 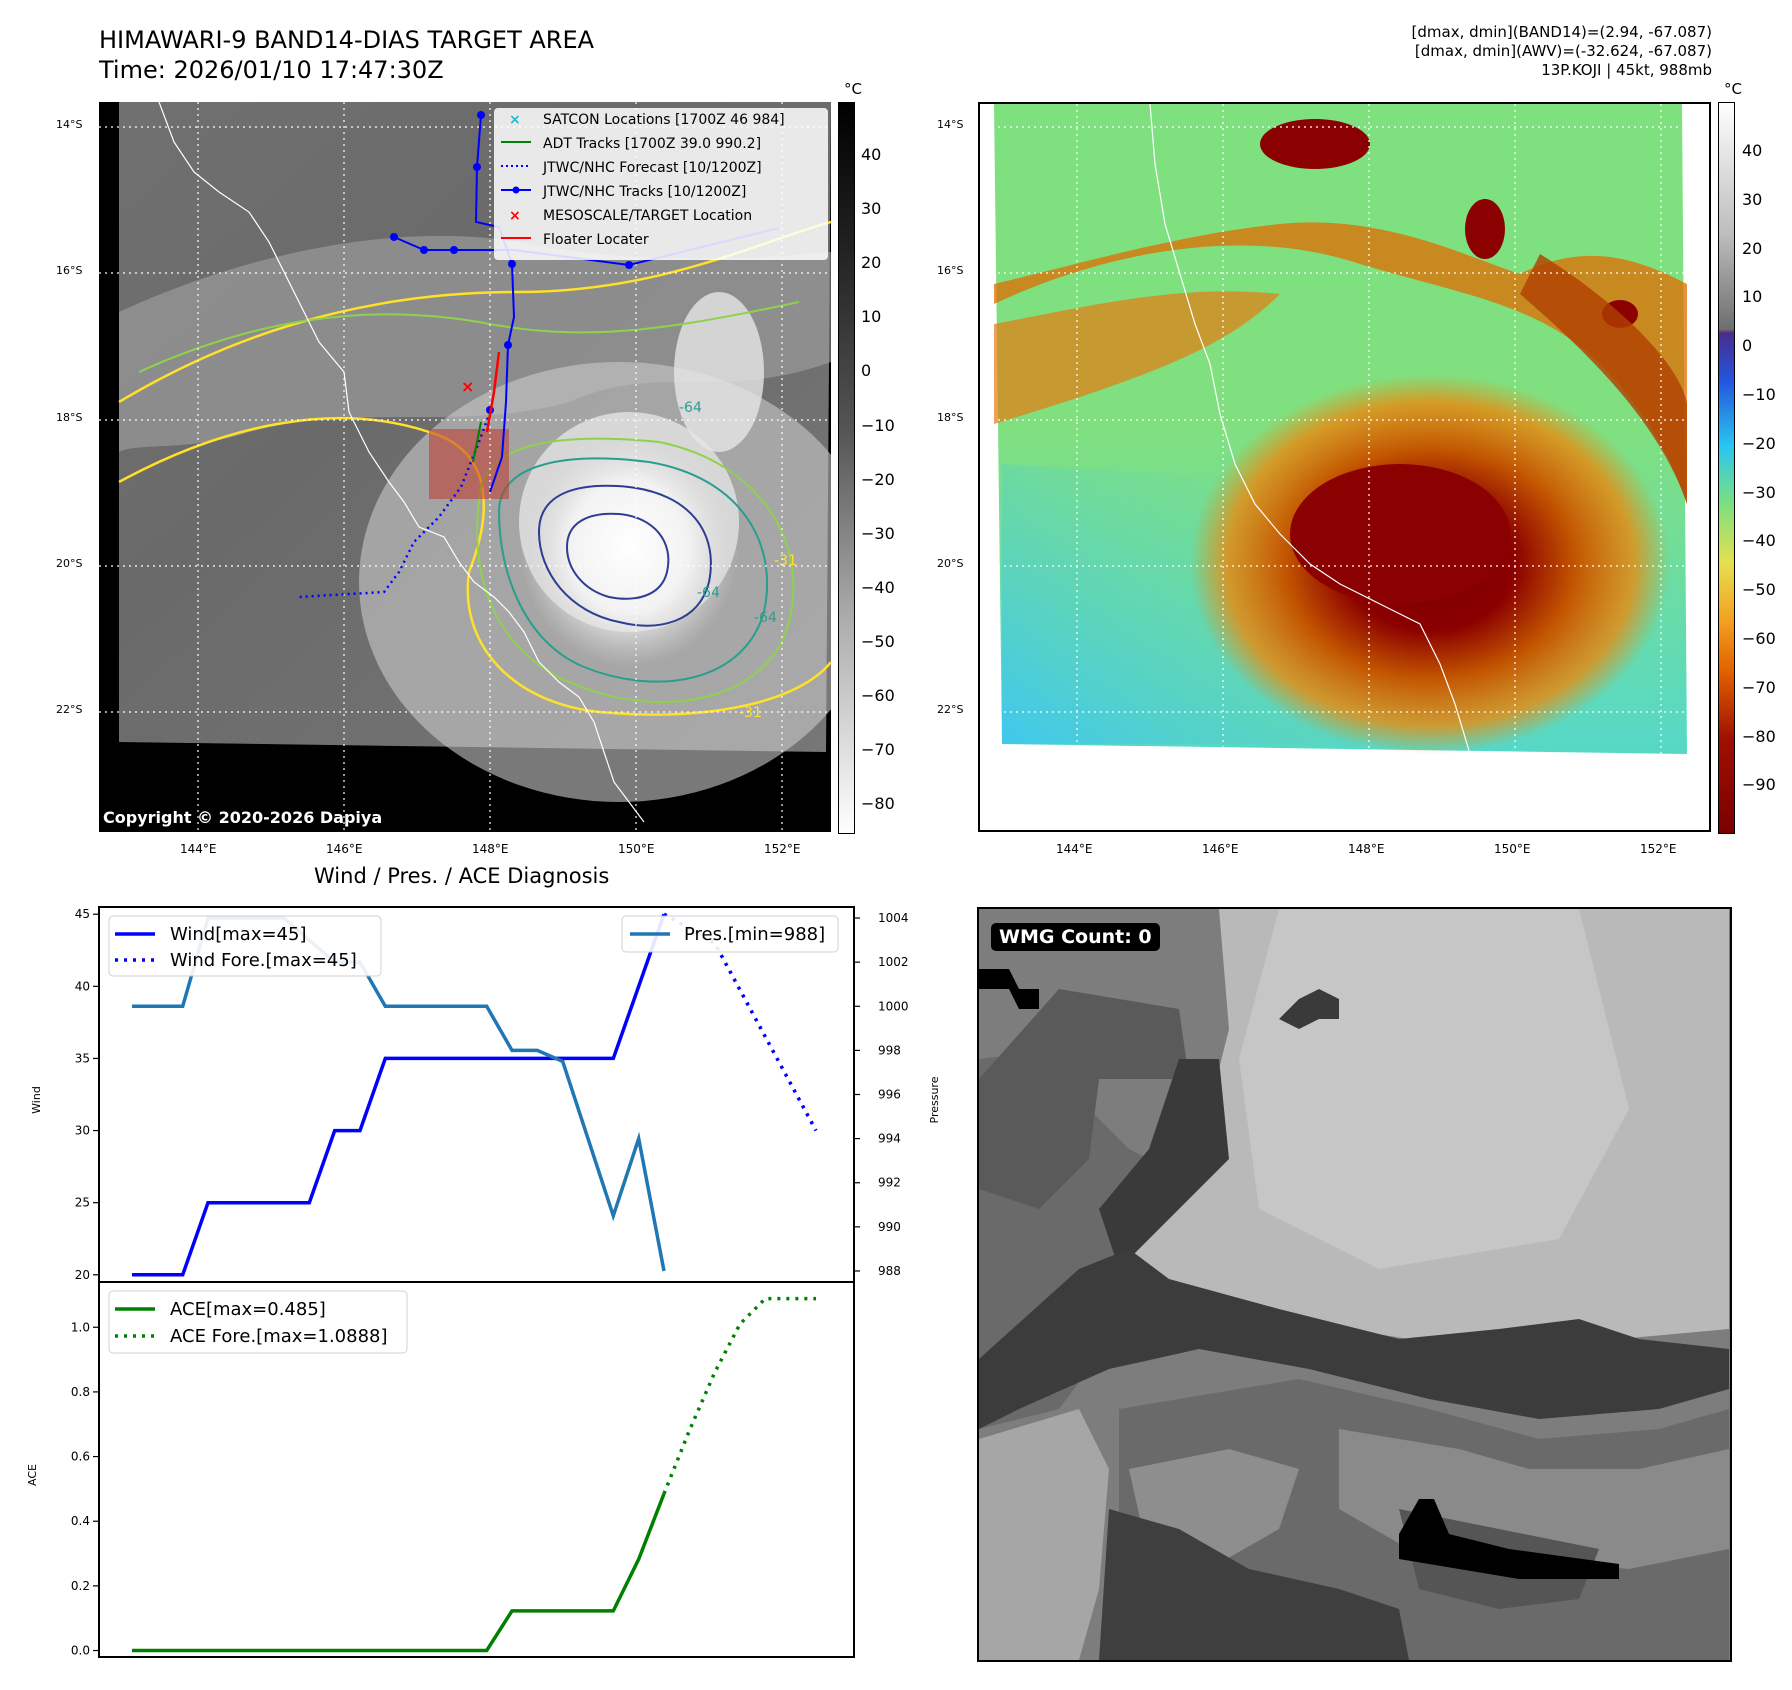 What do you see at coordinates (950, 563) in the screenshot?
I see `awv-lat-label-20s: 20°S` at bounding box center [950, 563].